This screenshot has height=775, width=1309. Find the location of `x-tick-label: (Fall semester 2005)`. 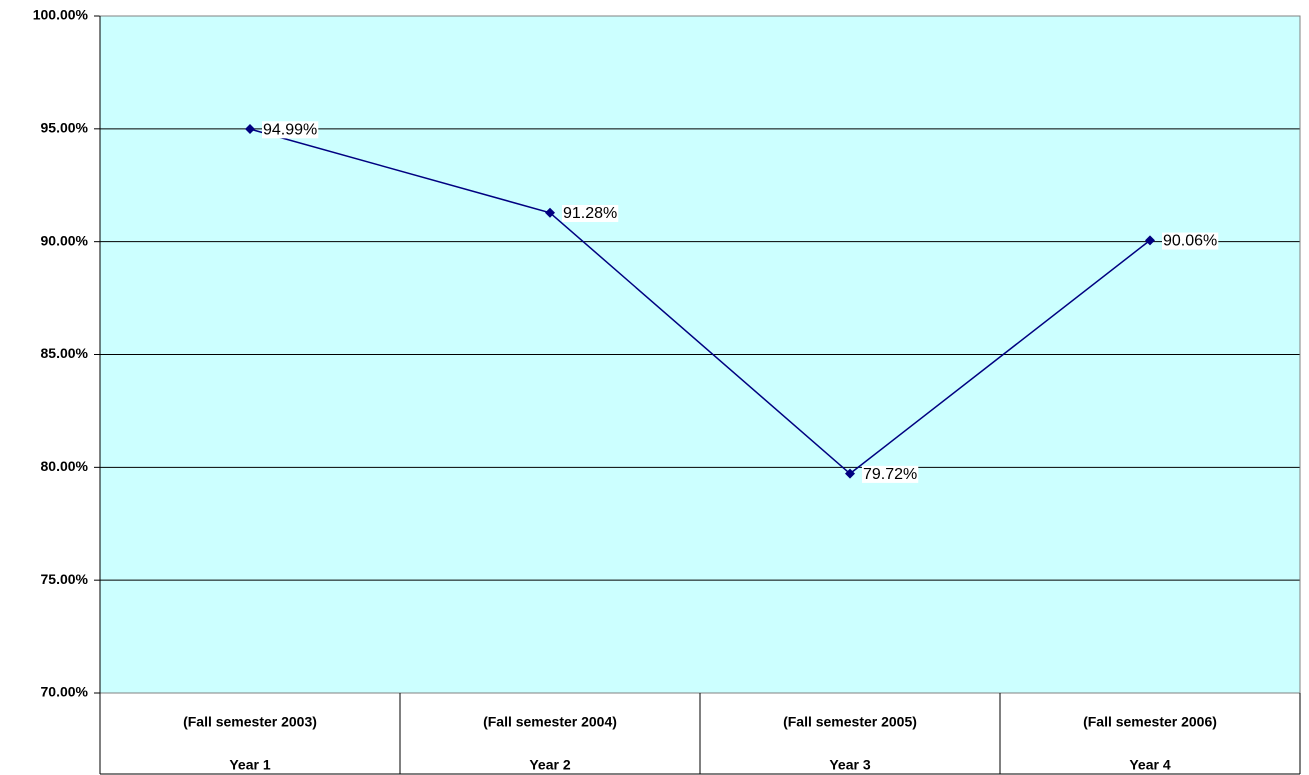

x-tick-label: (Fall semester 2005) is located at coordinates (850, 722).